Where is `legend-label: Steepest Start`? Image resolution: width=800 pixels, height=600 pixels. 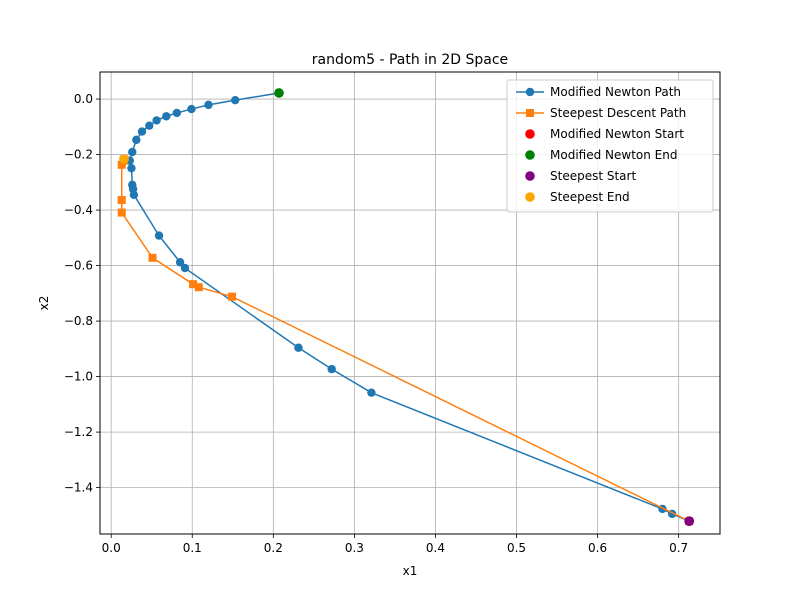 legend-label: Steepest Start is located at coordinates (593, 176).